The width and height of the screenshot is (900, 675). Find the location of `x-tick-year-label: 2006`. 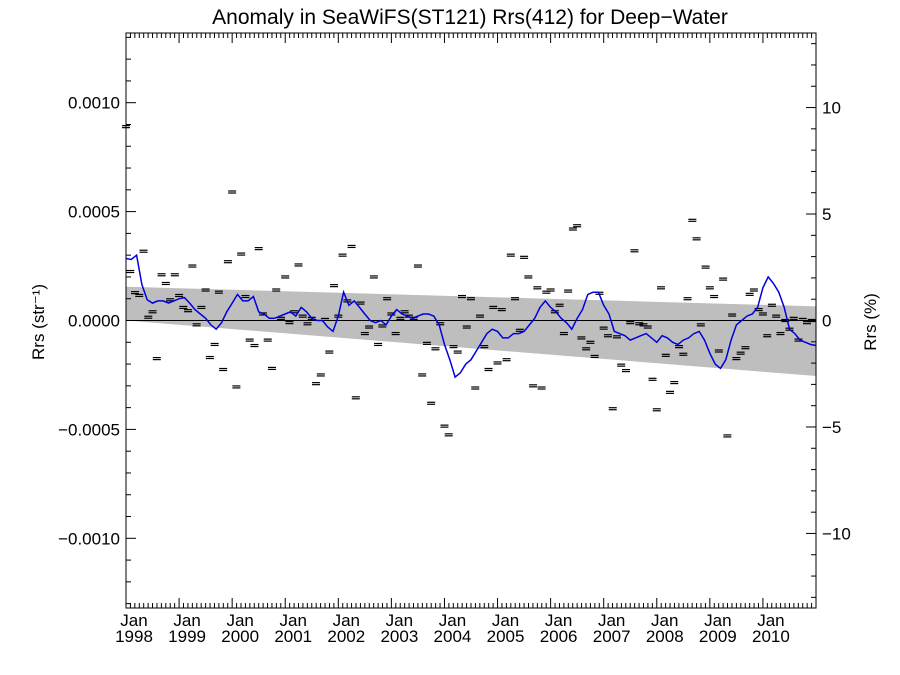

x-tick-year-label: 2006 is located at coordinates (559, 636).